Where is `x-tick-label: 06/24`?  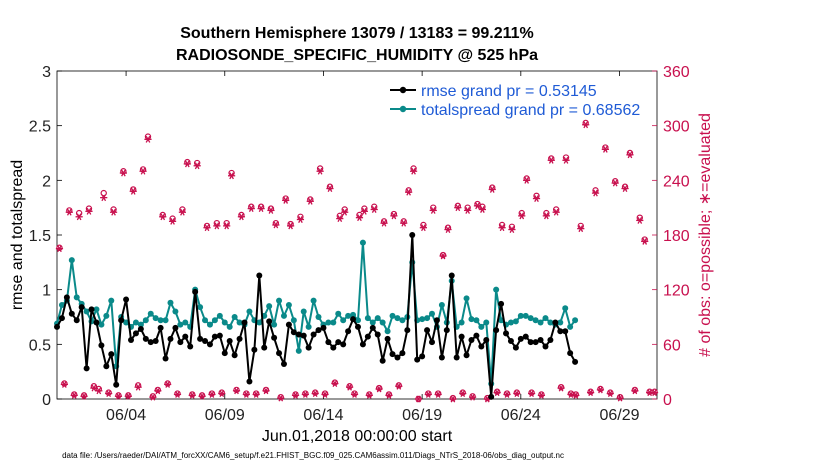 x-tick-label: 06/24 is located at coordinates (521, 415).